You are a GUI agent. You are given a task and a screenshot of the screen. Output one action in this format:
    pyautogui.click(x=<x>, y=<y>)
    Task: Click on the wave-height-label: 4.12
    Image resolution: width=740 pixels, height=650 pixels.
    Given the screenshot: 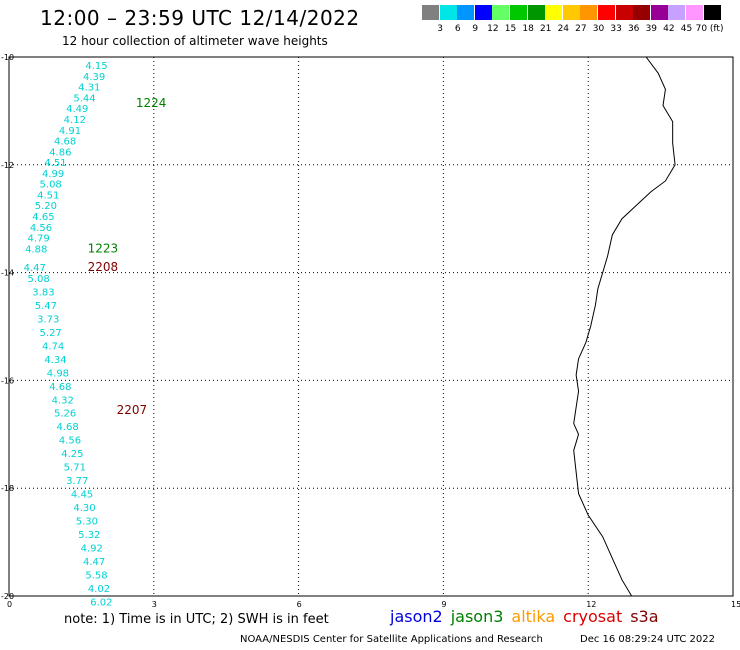 What is the action you would take?
    pyautogui.click(x=75, y=120)
    